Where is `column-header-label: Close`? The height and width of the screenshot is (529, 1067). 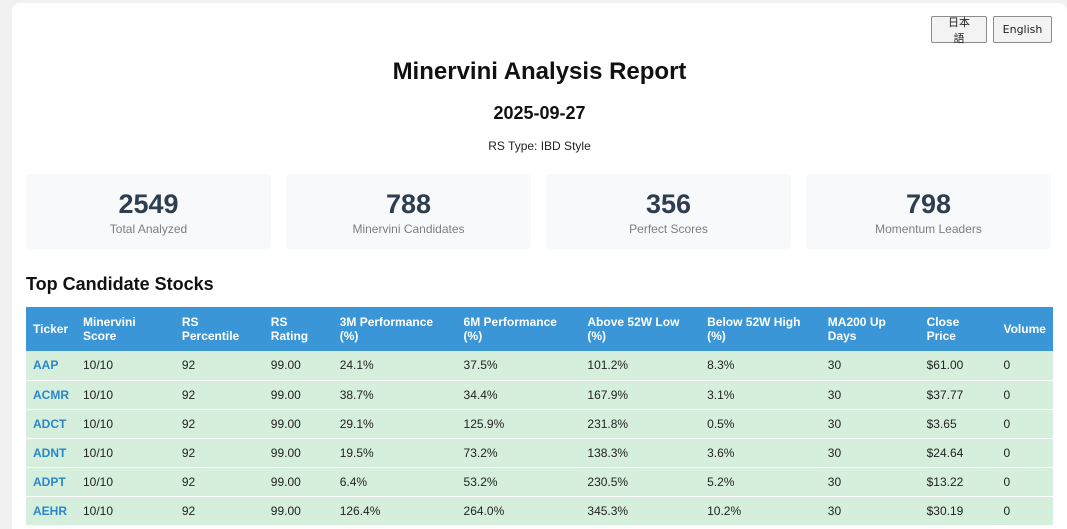 column-header-label: Close is located at coordinates (943, 322).